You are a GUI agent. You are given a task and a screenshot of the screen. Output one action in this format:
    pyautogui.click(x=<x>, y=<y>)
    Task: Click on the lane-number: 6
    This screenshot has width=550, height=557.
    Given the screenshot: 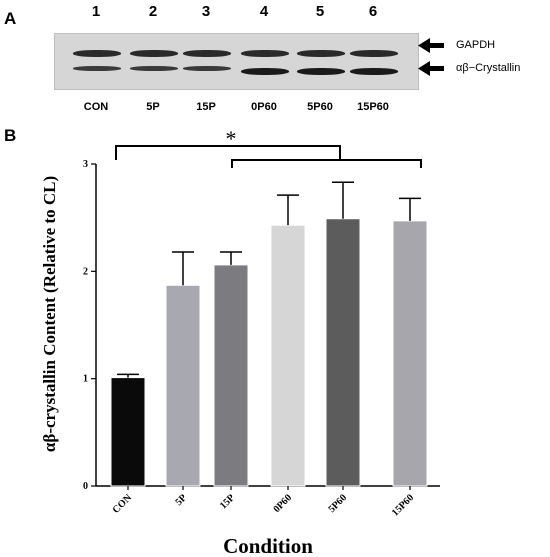 What is the action you would take?
    pyautogui.click(x=373, y=11)
    